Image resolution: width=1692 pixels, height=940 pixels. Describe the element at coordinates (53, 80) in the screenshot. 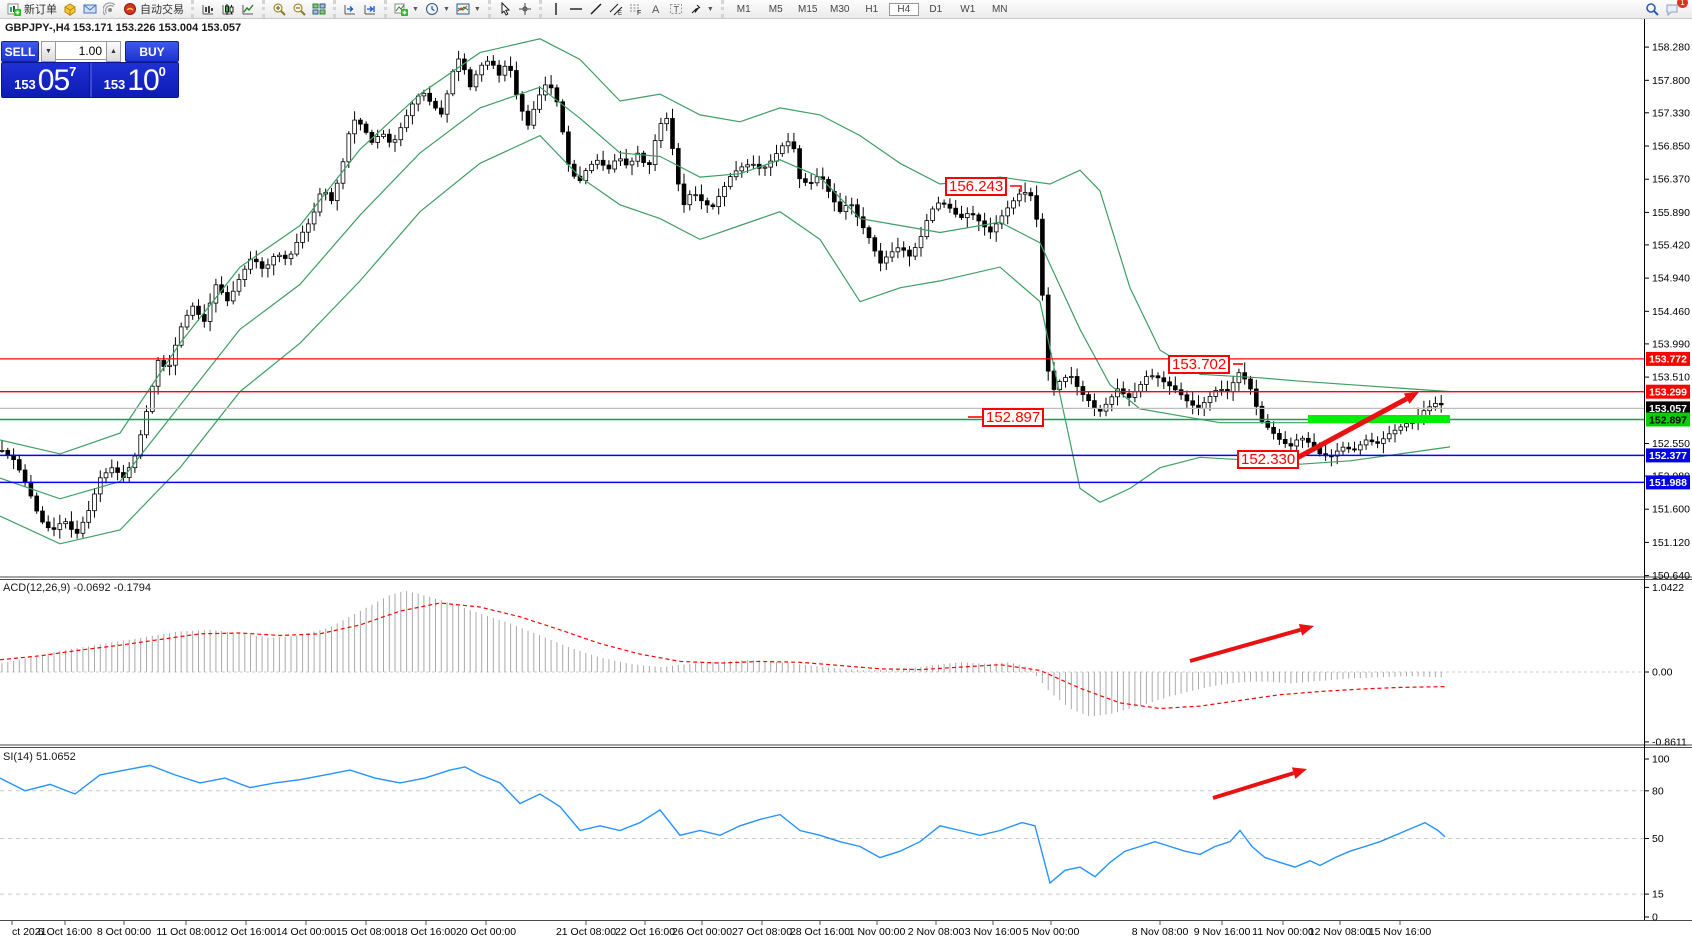

I see `sell-price-big: 05` at that location.